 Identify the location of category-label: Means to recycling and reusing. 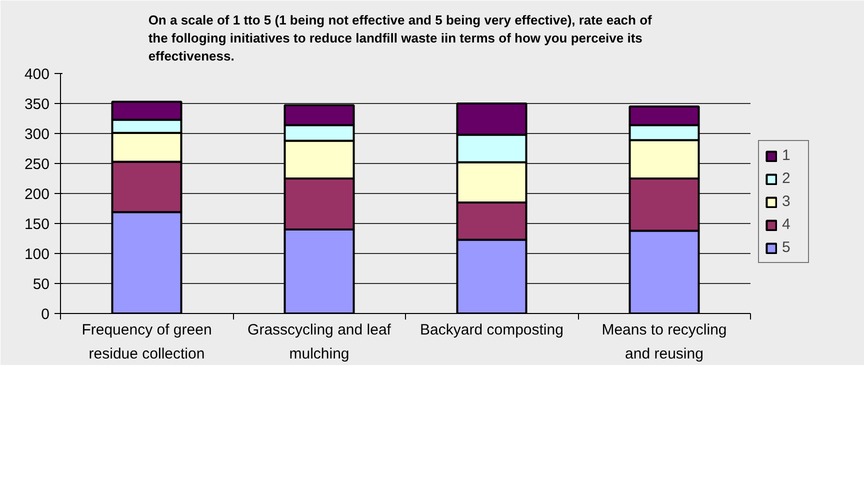
(664, 342).